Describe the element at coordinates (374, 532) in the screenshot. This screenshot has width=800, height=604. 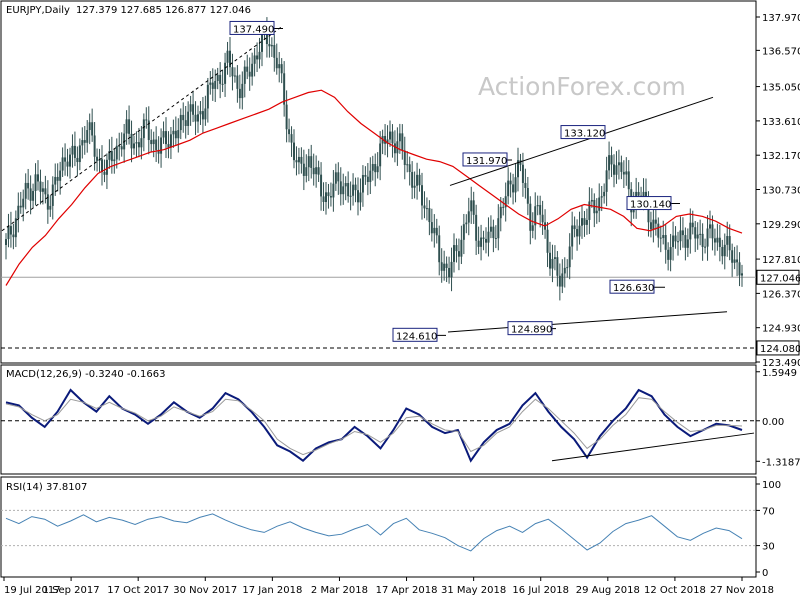
I see `rsi-line` at that location.